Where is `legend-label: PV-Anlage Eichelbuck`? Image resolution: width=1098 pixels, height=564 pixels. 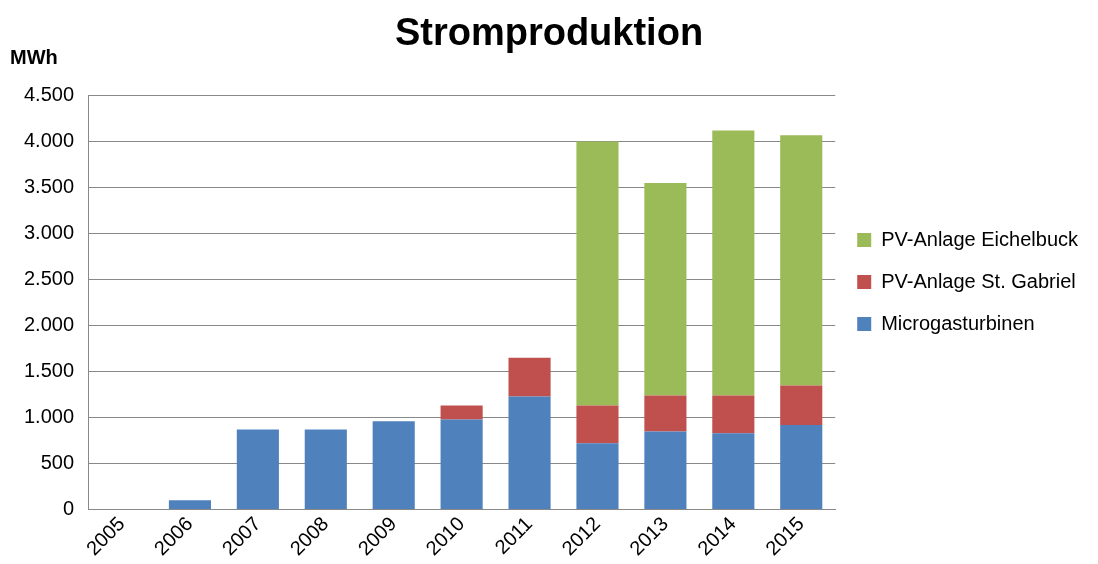 legend-label: PV-Anlage Eichelbuck is located at coordinates (980, 238).